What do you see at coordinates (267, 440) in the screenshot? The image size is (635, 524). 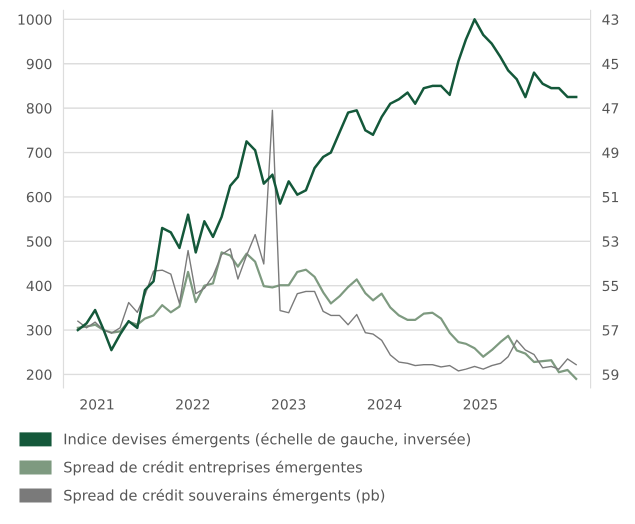 I see `legend-label: Indice devises émergents (échelle de gauche, inversée)` at bounding box center [267, 440].